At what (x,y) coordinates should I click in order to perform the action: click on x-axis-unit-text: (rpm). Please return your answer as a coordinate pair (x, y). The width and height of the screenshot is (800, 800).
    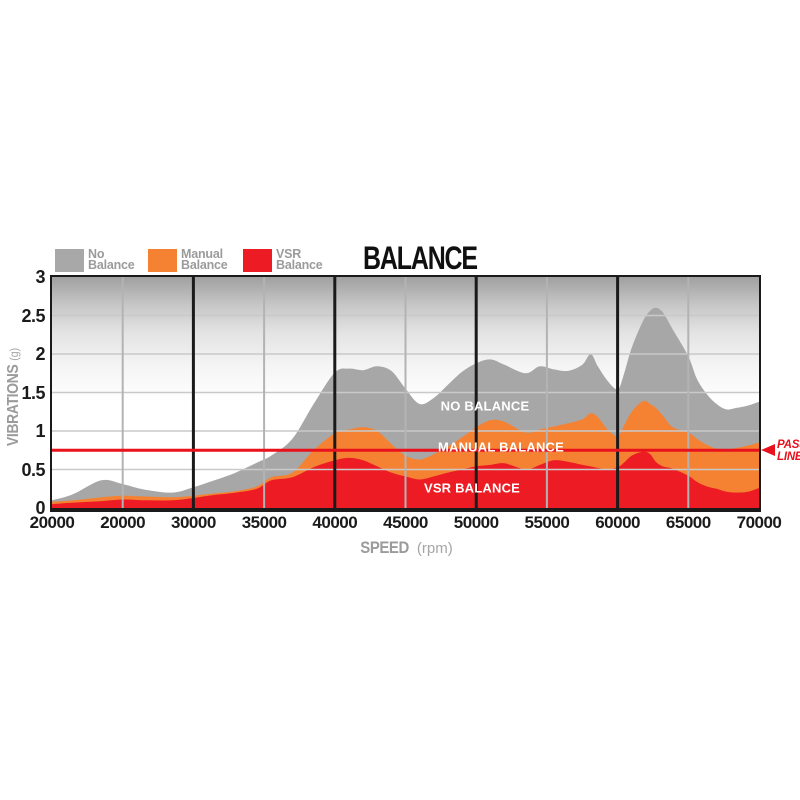
    Looking at the image, I should click on (434, 548).